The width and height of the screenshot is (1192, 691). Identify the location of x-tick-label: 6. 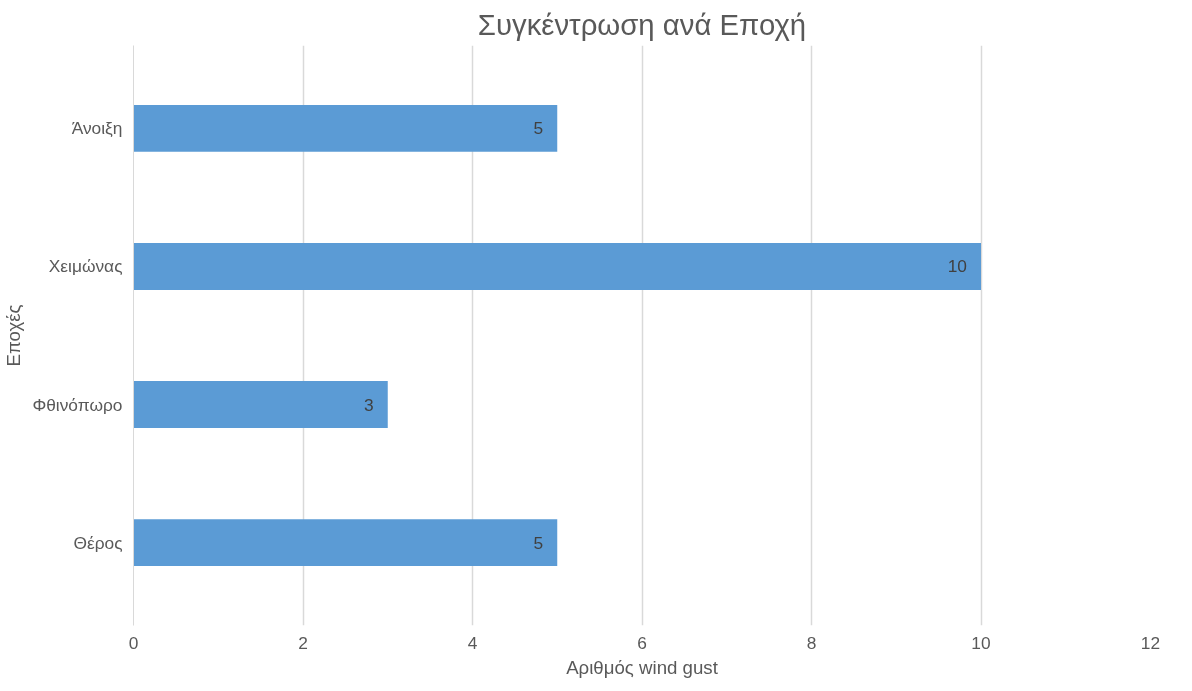
(642, 642).